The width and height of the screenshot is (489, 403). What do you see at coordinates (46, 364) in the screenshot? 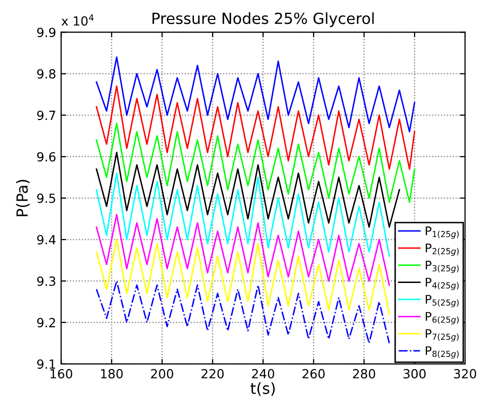
I see `y-tick-label: 9.1` at bounding box center [46, 364].